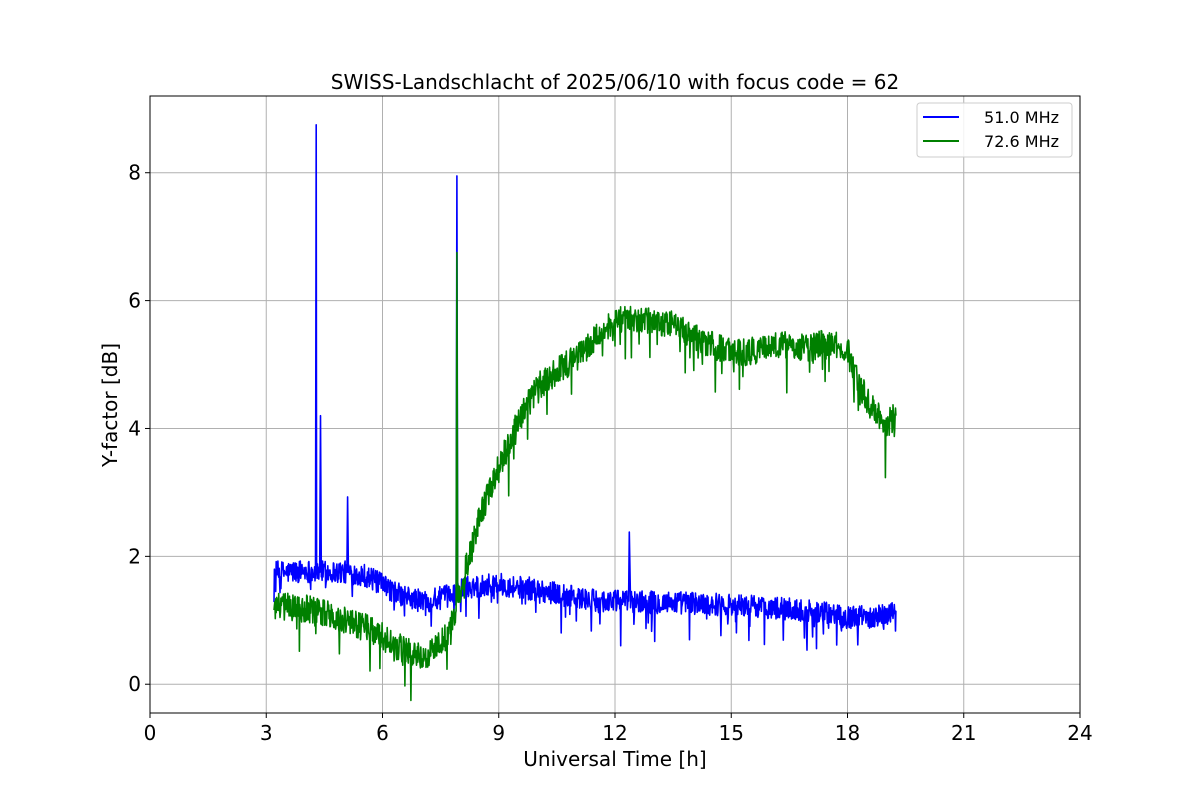 The image size is (1200, 800). What do you see at coordinates (134, 556) in the screenshot?
I see `y-tick-label: 2` at bounding box center [134, 556].